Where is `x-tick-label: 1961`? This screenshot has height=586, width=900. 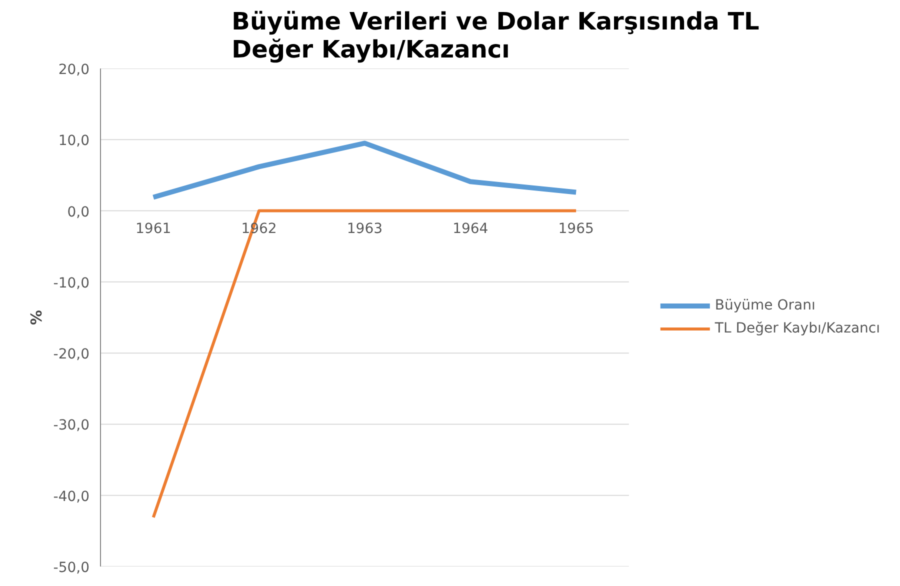 x-tick-label: 1961 is located at coordinates (154, 228).